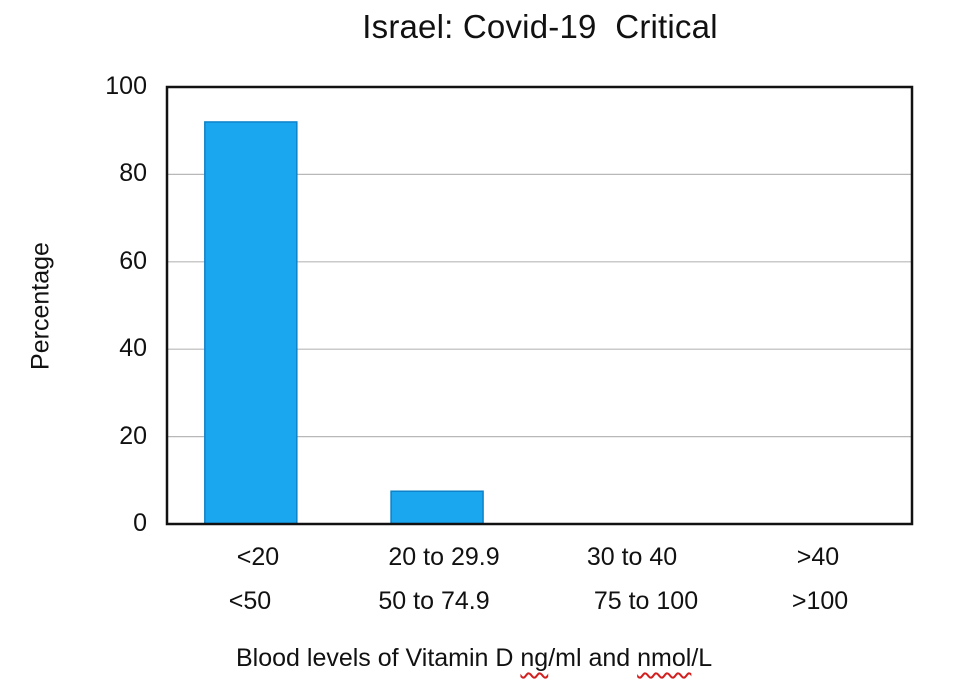  What do you see at coordinates (818, 557) in the screenshot?
I see `x-category-label: >40` at bounding box center [818, 557].